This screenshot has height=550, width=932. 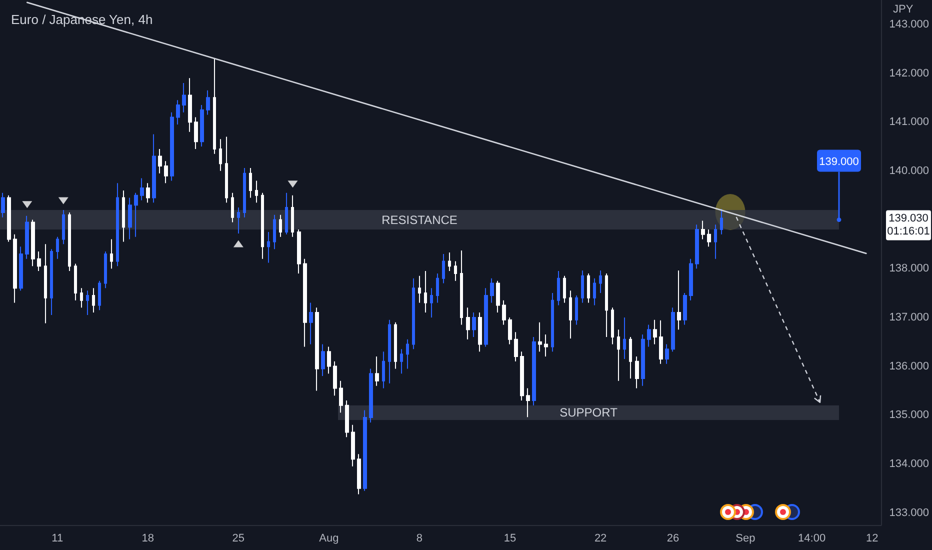 What do you see at coordinates (839, 162) in the screenshot?
I see `annotation: 139.000` at bounding box center [839, 162].